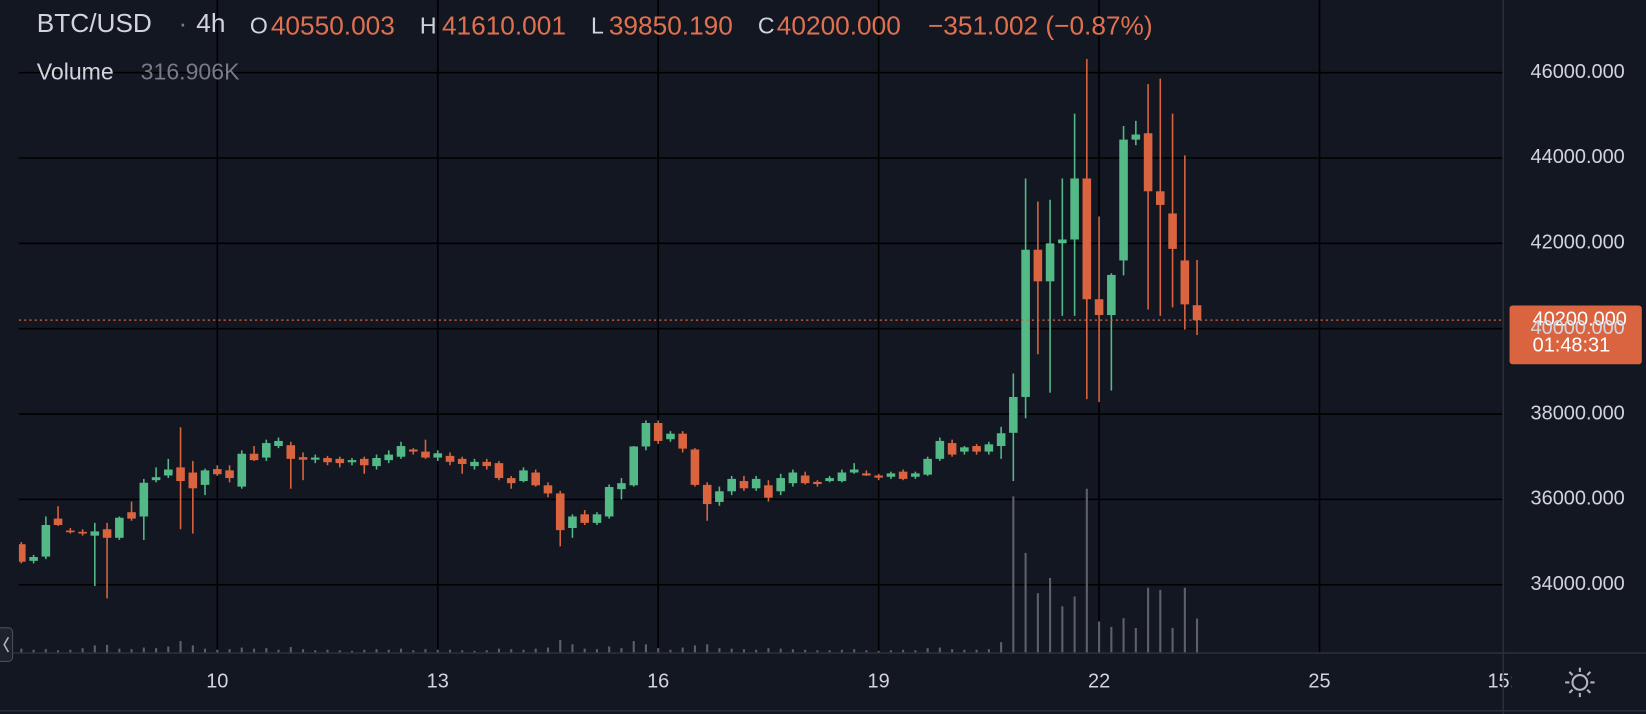  Describe the element at coordinates (766, 25) in the screenshot. I see `close-label: C` at that location.